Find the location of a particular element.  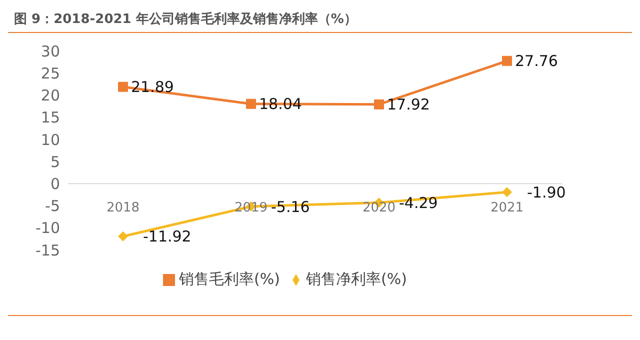

y-tick-label: -15 is located at coordinates (48, 250).